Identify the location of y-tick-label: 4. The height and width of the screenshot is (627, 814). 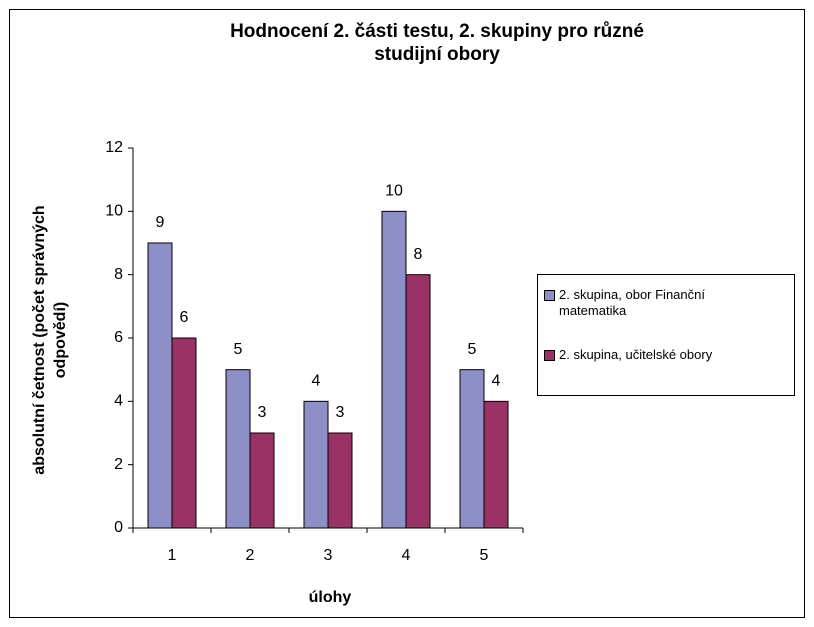
(118, 401).